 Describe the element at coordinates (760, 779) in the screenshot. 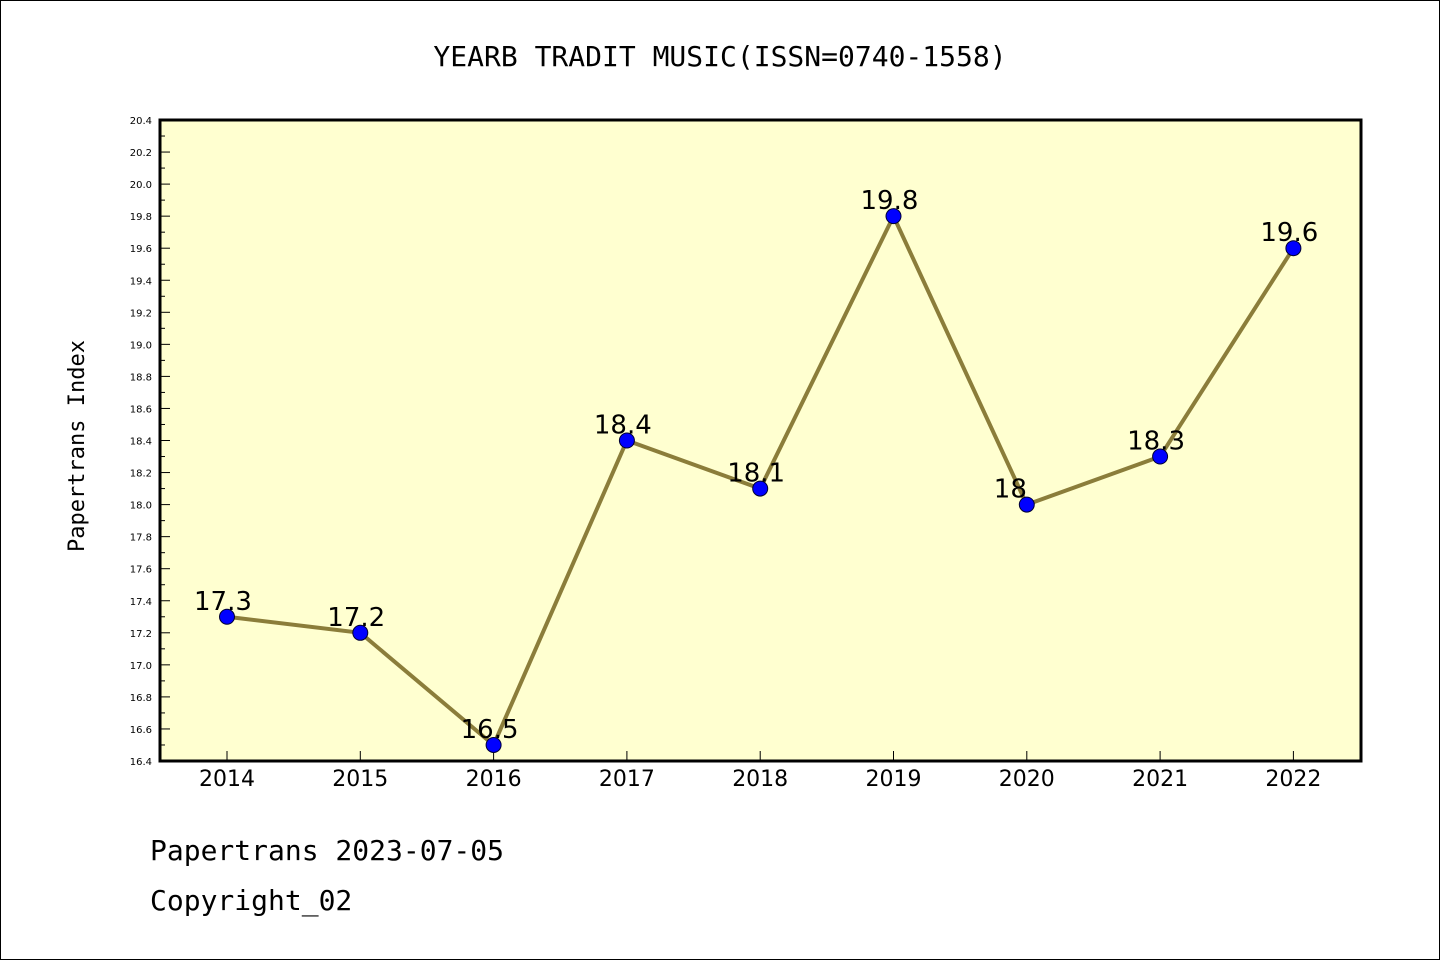

I see `x-tick-label: 2018` at that location.